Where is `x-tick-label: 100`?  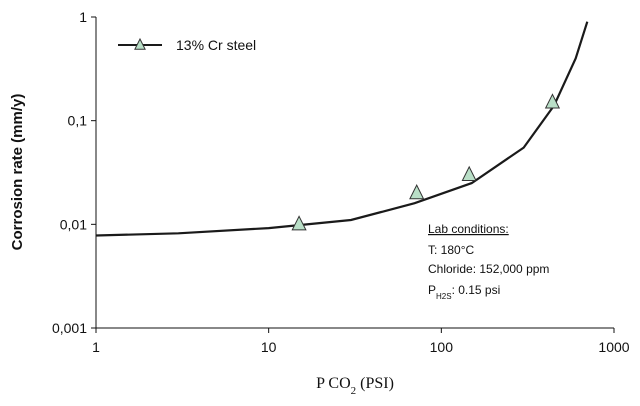 x-tick-label: 100 is located at coordinates (442, 347).